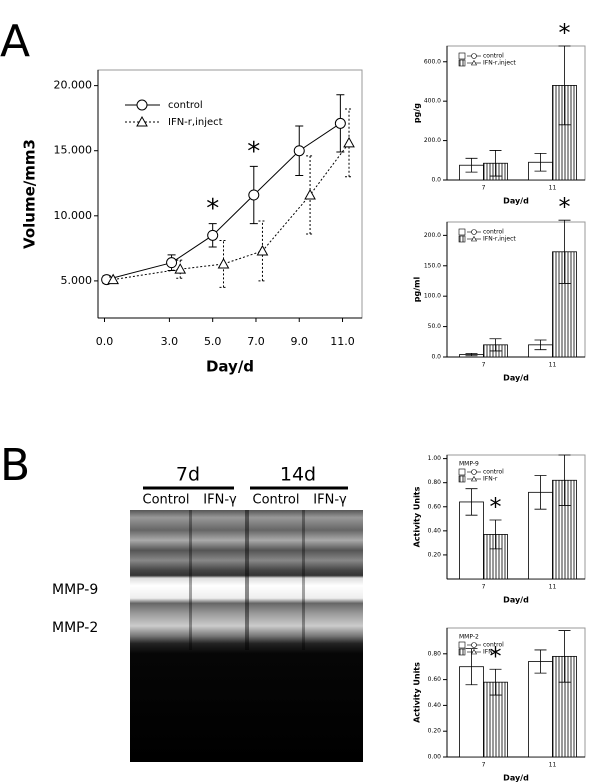 The height and width of the screenshot is (784, 600). What do you see at coordinates (73, 150) in the screenshot?
I see `y-tick-label: 15.000` at bounding box center [73, 150].